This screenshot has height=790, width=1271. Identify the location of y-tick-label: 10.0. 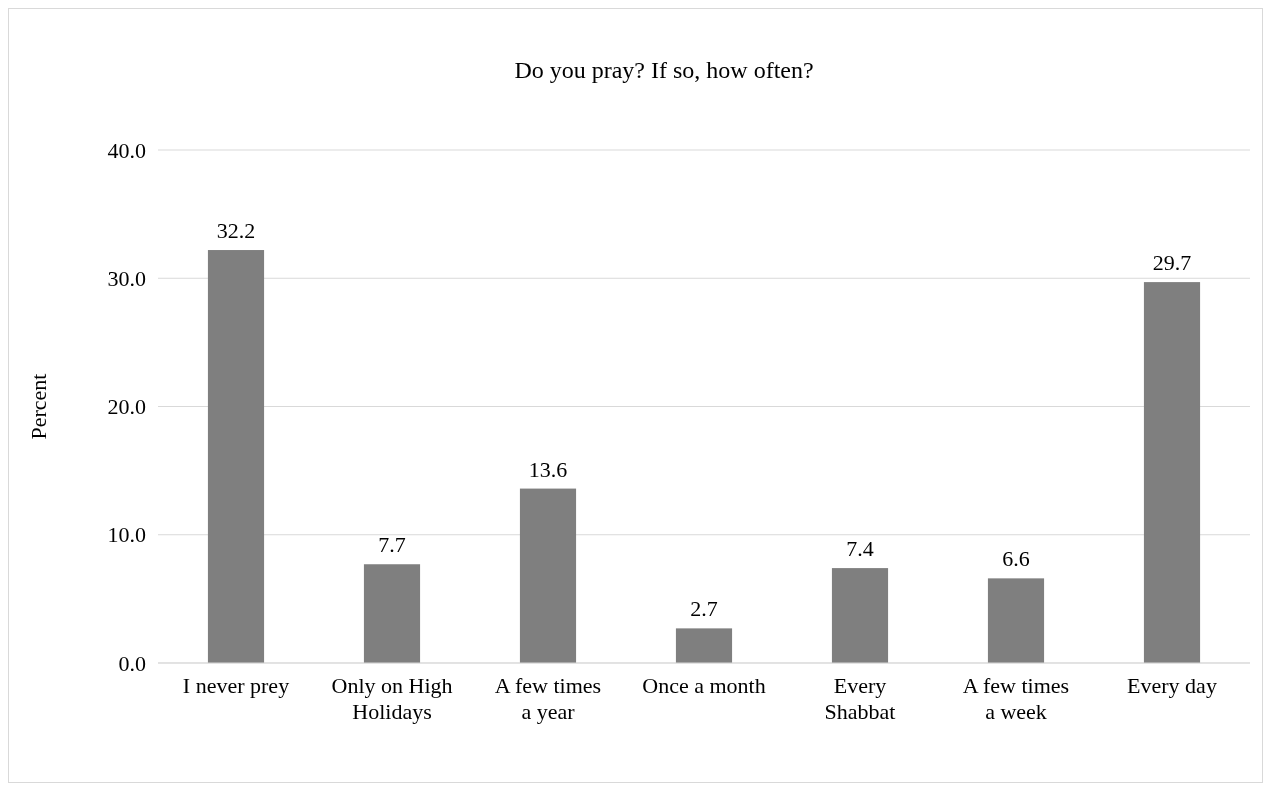
(126, 535).